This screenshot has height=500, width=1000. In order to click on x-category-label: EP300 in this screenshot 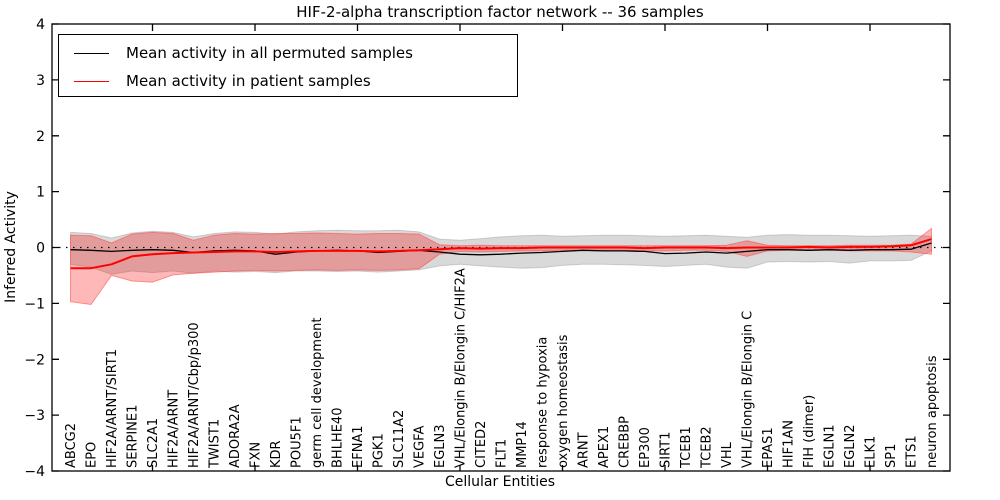, I will do `click(645, 447)`.